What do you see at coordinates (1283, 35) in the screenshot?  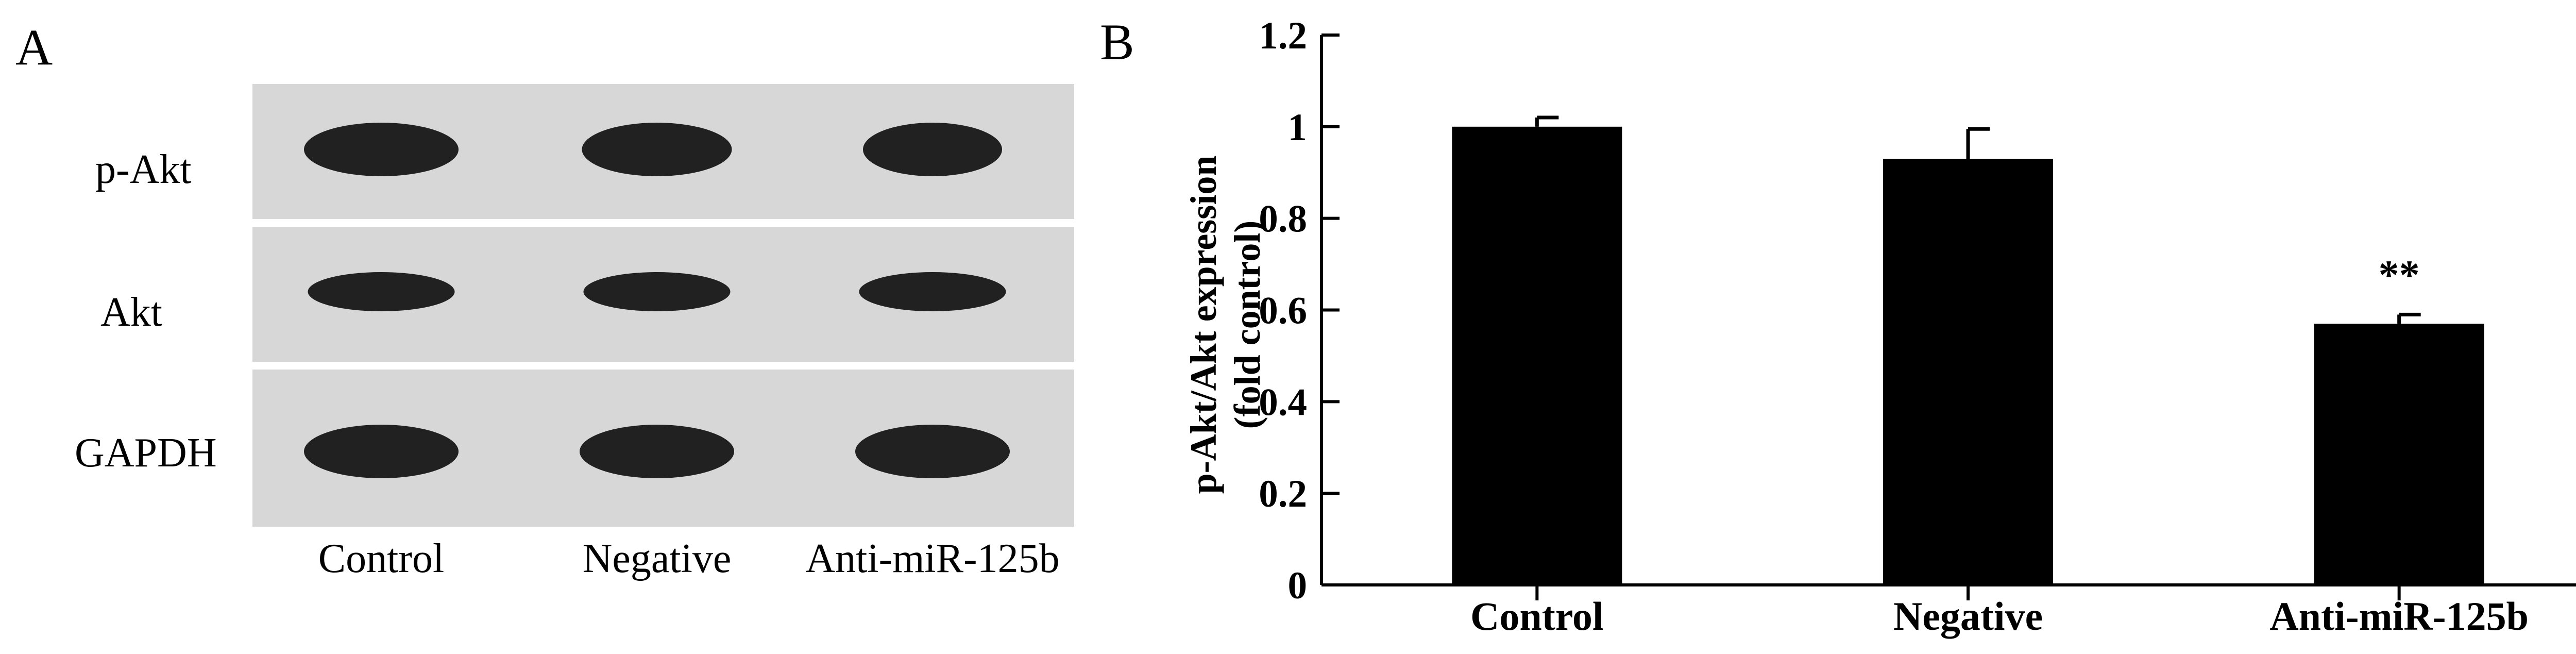 I see `y-tick-label: 1.2` at bounding box center [1283, 35].